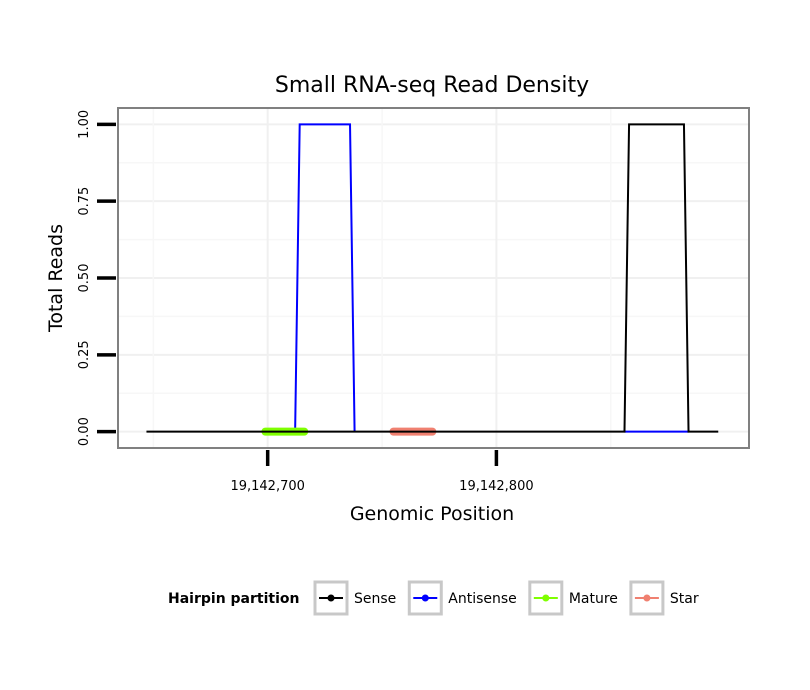 The width and height of the screenshot is (810, 690). Describe the element at coordinates (233, 599) in the screenshot. I see `legend-title: Hairpin partition` at that location.